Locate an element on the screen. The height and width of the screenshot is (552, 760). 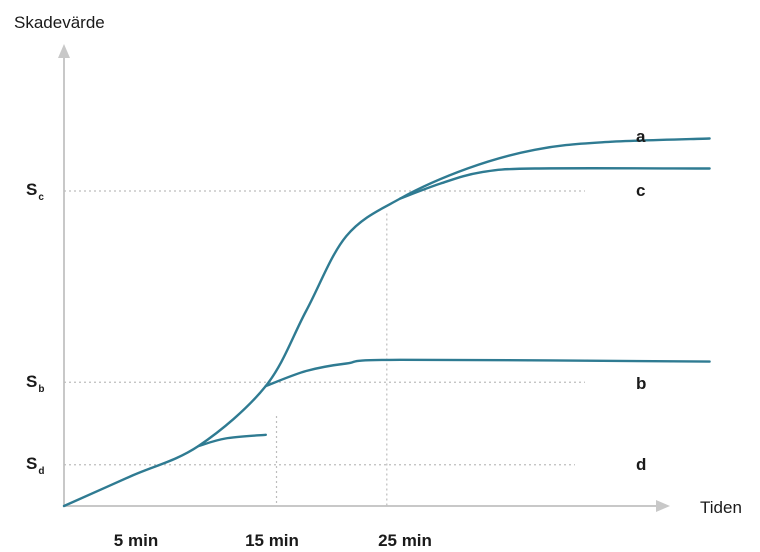
series-label-b: b is located at coordinates (641, 383).